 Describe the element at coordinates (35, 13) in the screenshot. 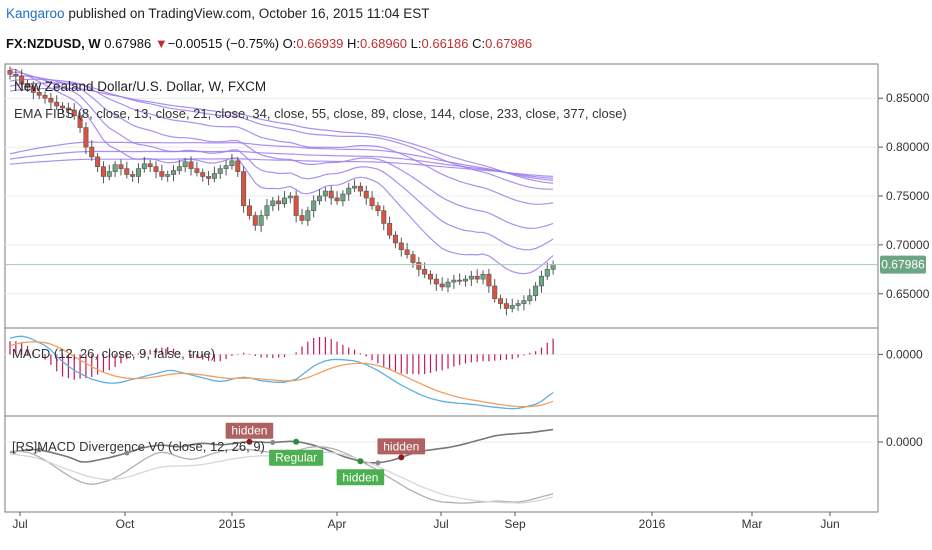

I see `author-link: Kangaroo` at that location.